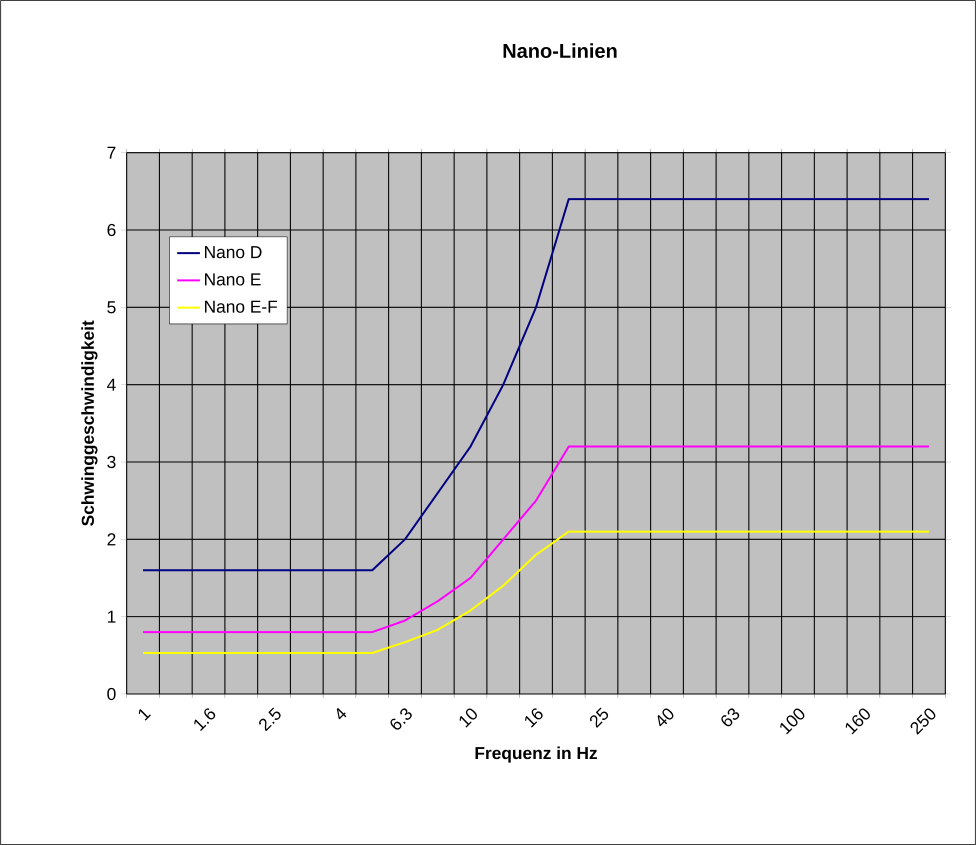 This screenshot has width=976, height=845. What do you see at coordinates (89, 423) in the screenshot?
I see `y-axis-title: Schwinggeschwindigkeit` at bounding box center [89, 423].